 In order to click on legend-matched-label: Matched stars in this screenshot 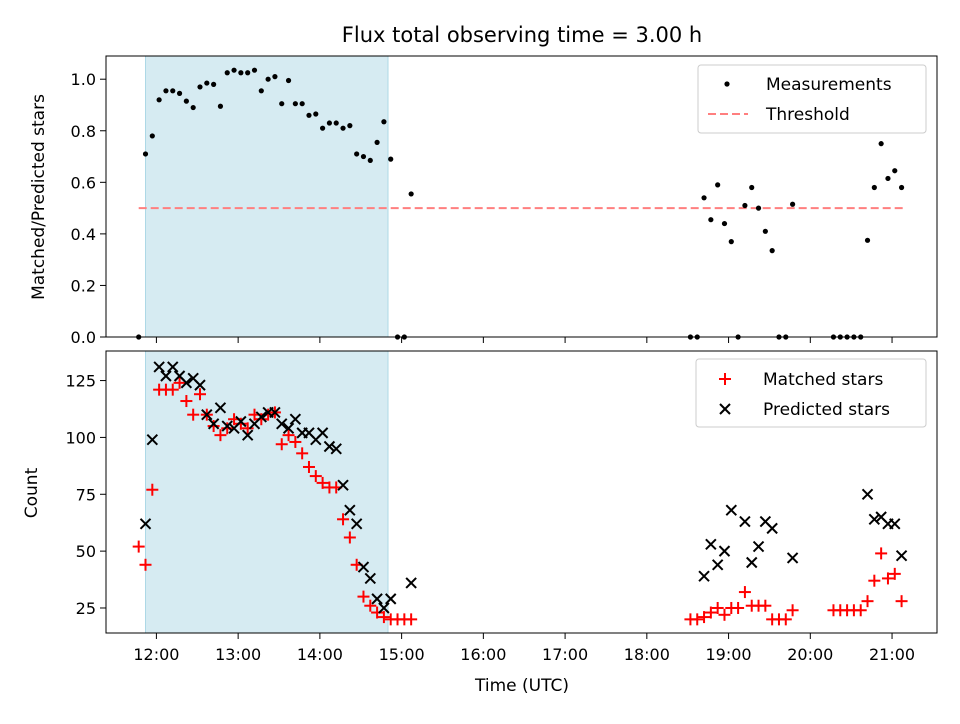, I will do `click(823, 380)`.